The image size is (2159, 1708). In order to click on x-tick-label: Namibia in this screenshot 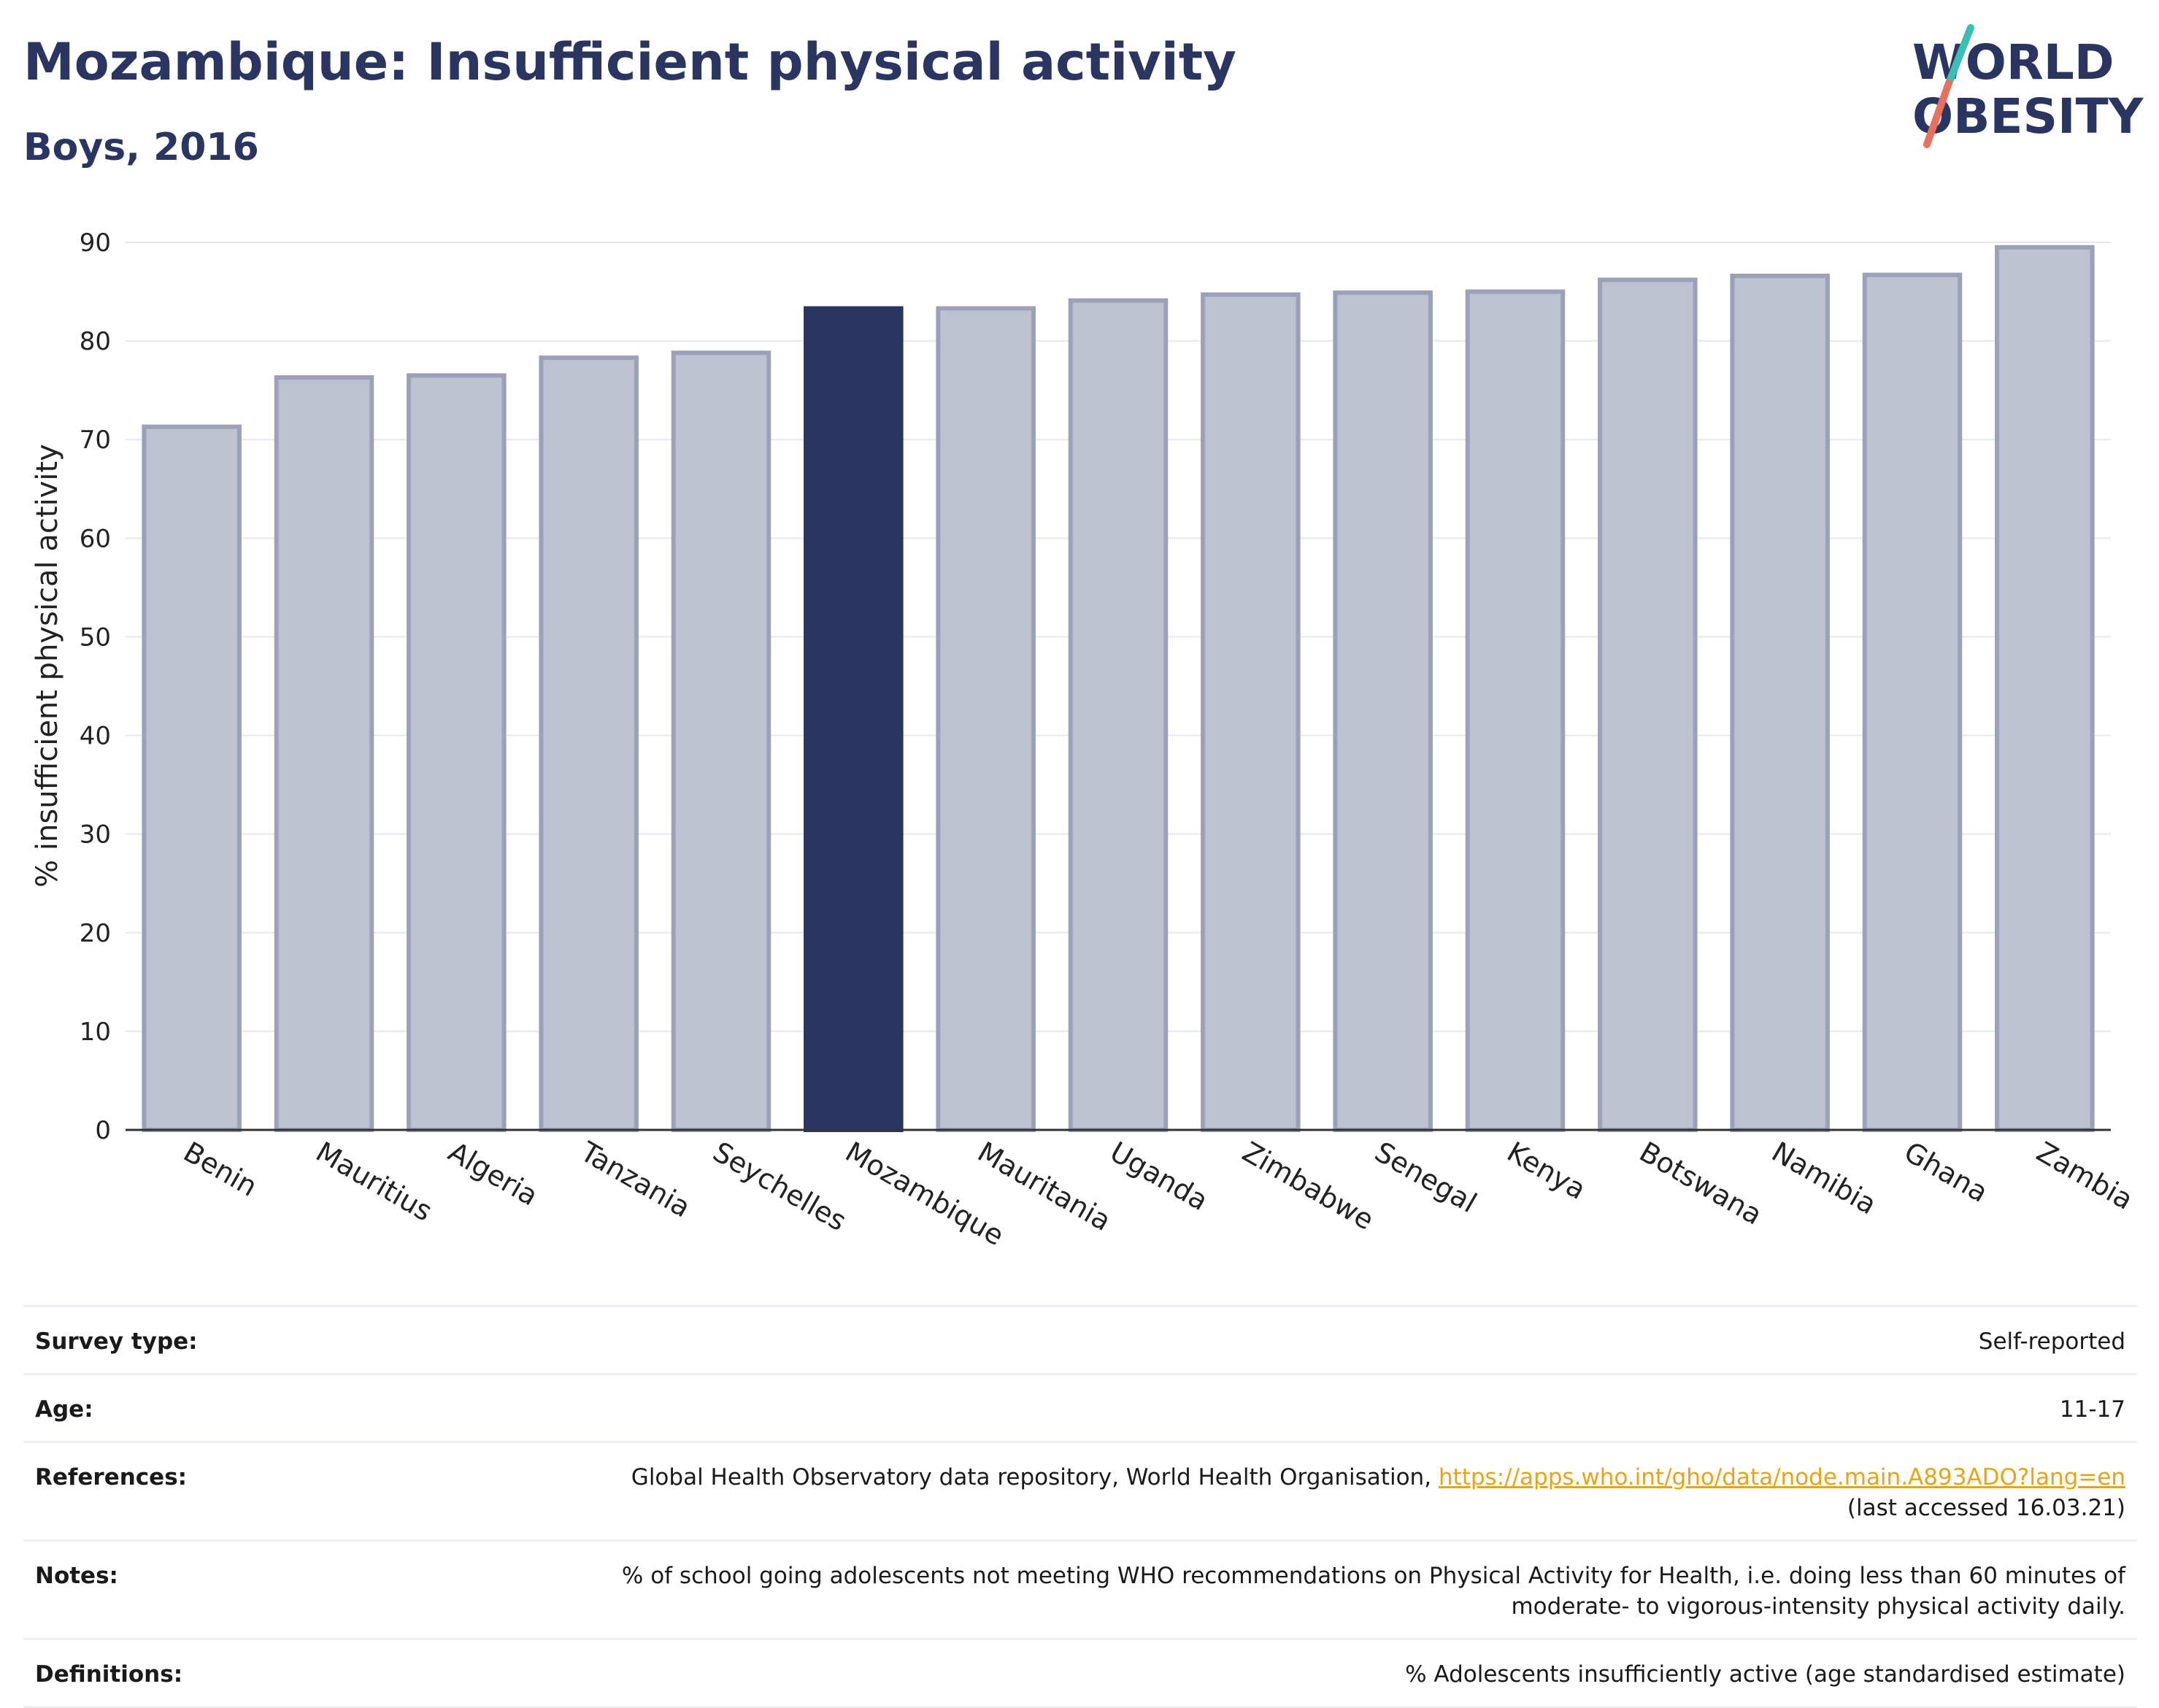, I will do `click(1824, 1178)`.